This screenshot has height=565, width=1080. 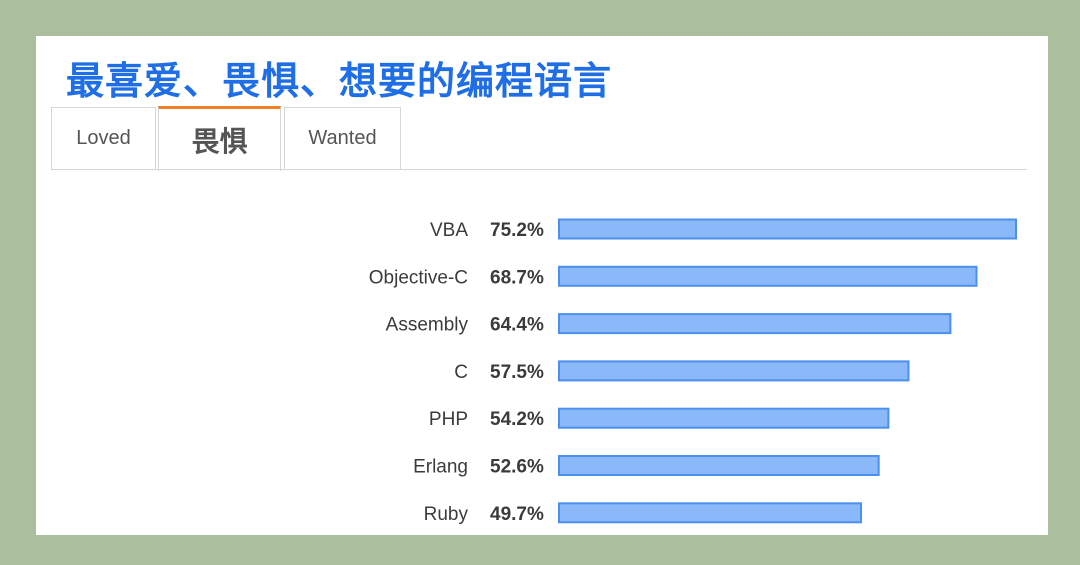 What do you see at coordinates (517, 514) in the screenshot?
I see `value-label-ruby: 49.7%` at bounding box center [517, 514].